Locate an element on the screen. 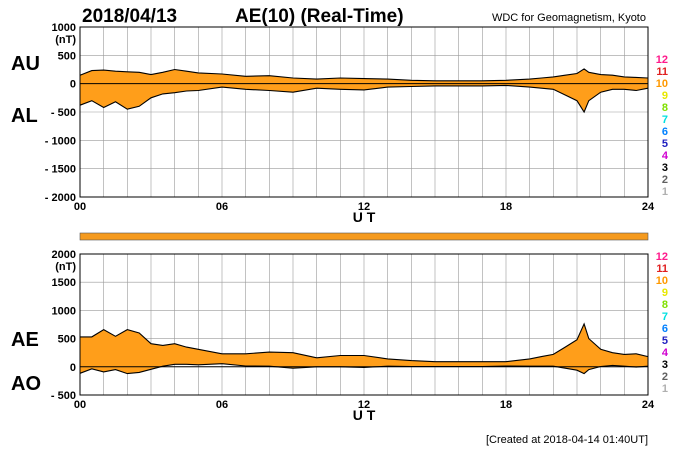 The width and height of the screenshot is (700, 450). lower-series-label: AL is located at coordinates (24, 116).